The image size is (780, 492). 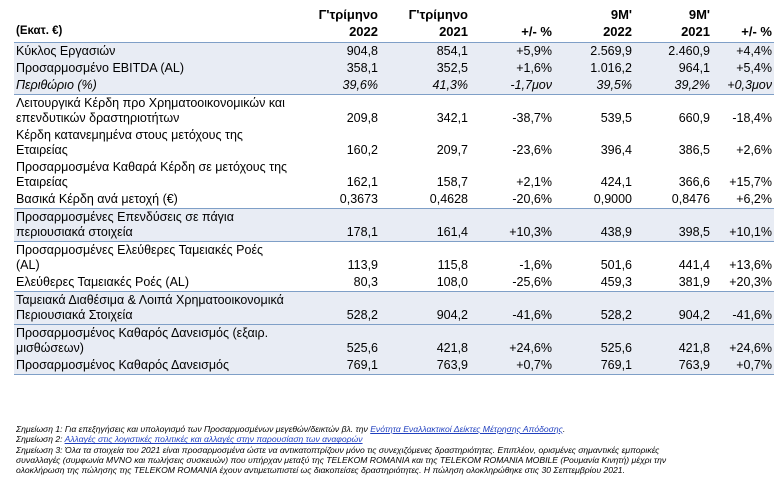 What do you see at coordinates (335, 257) in the screenshot?
I see `row-value: 113,9` at bounding box center [335, 257].